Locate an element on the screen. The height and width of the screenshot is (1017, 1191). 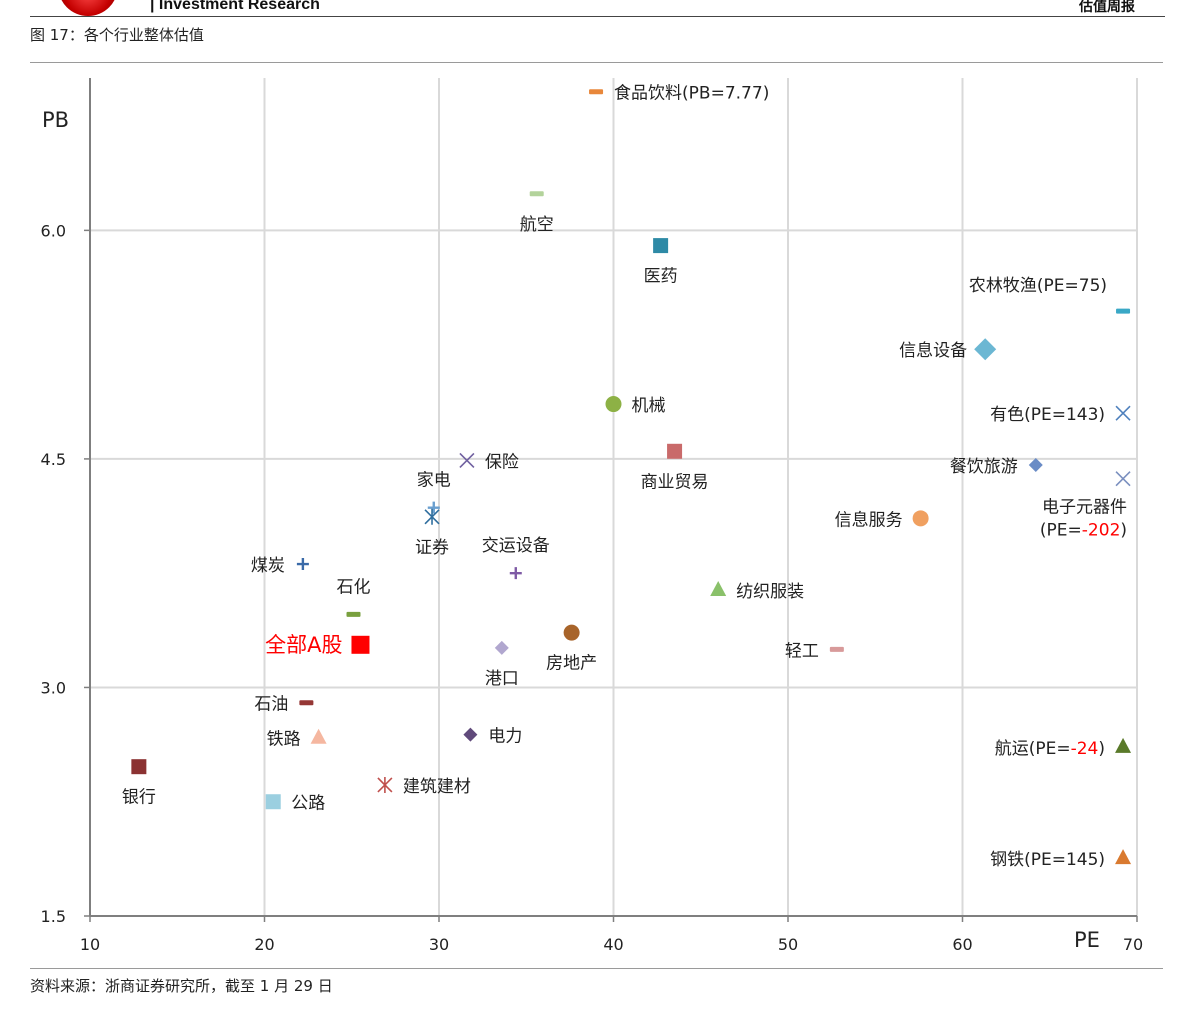
x-axis-title: PE is located at coordinates (1087, 940).